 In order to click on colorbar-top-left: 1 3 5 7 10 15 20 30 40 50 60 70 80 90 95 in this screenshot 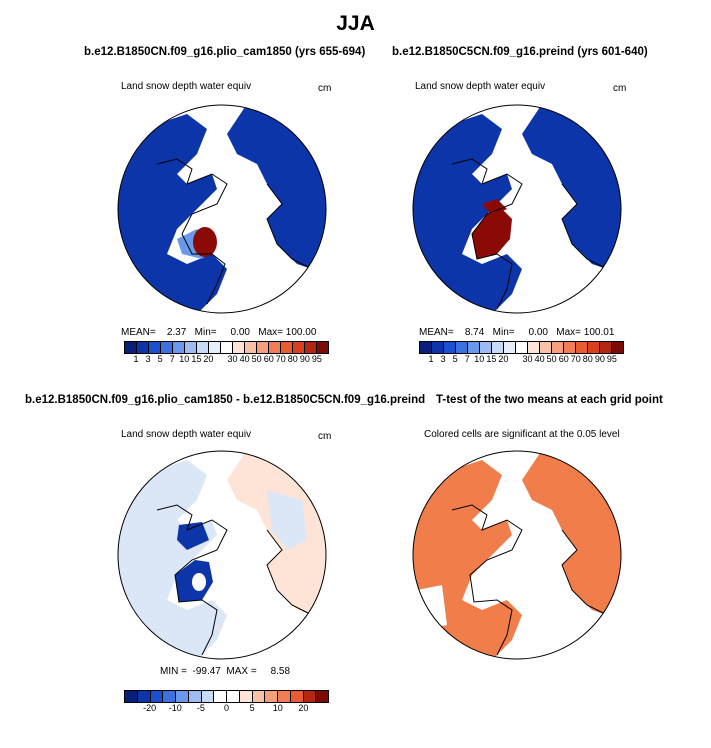, I will do `click(226, 353)`.